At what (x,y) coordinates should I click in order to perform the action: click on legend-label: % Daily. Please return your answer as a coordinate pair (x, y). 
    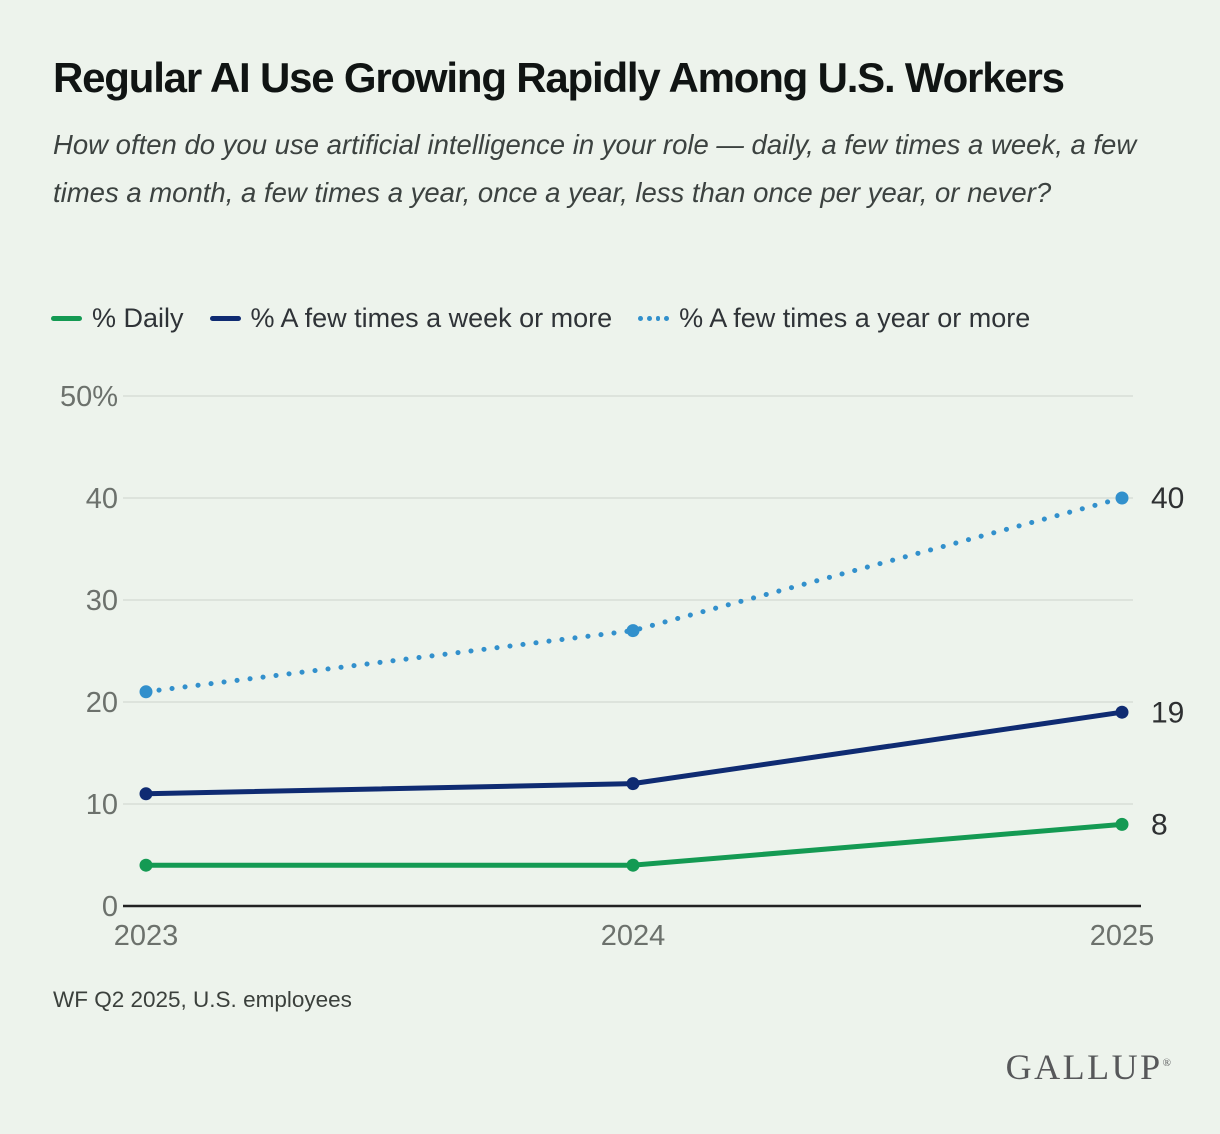
    Looking at the image, I should click on (138, 318).